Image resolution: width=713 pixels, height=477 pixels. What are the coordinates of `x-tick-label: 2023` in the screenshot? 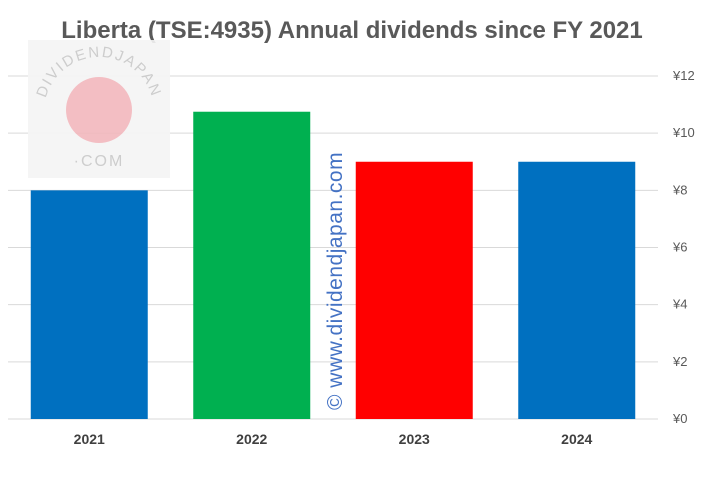 It's located at (414, 439).